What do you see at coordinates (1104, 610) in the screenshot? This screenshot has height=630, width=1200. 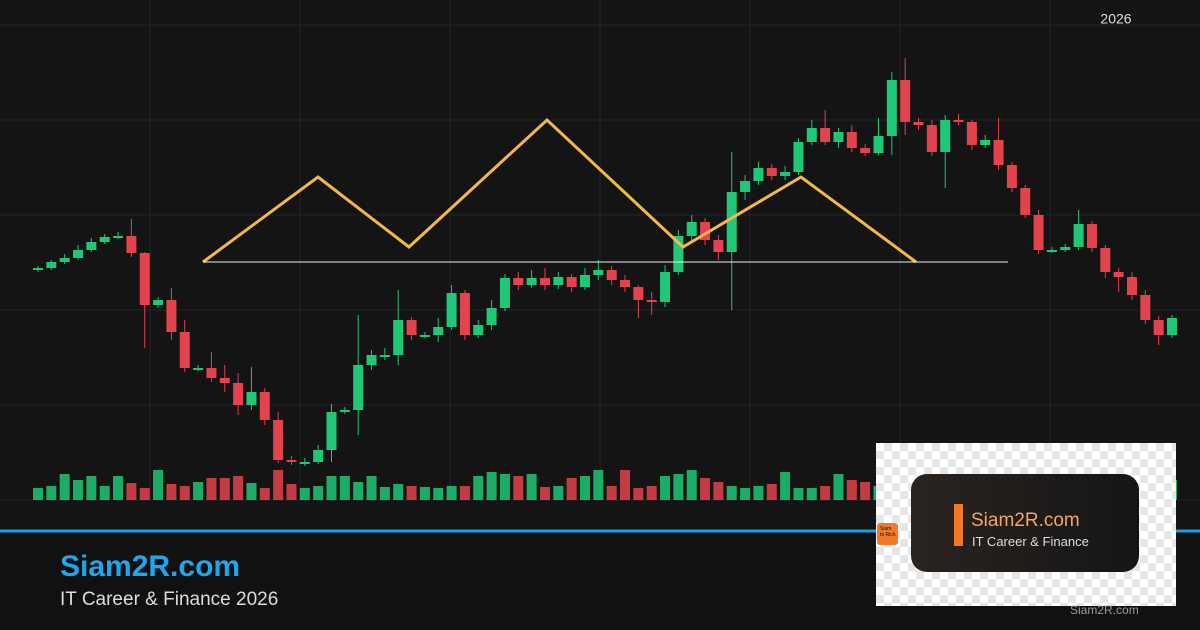 I see `watermark: Siam2R.com` at bounding box center [1104, 610].